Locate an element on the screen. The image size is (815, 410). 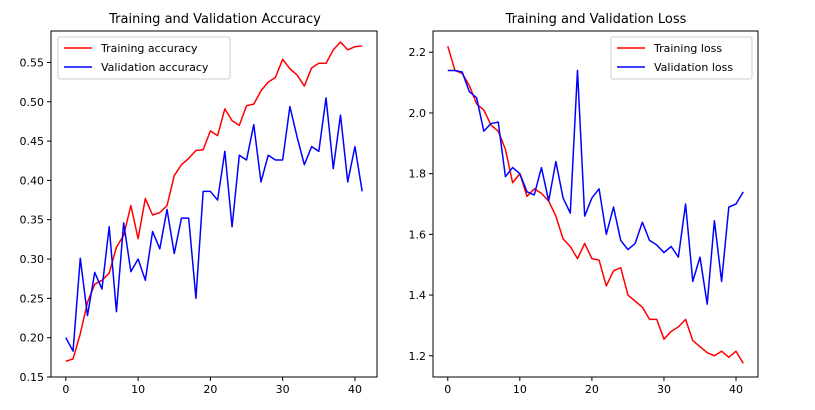
accuracy-x-tick-label: 0 is located at coordinates (65, 389).